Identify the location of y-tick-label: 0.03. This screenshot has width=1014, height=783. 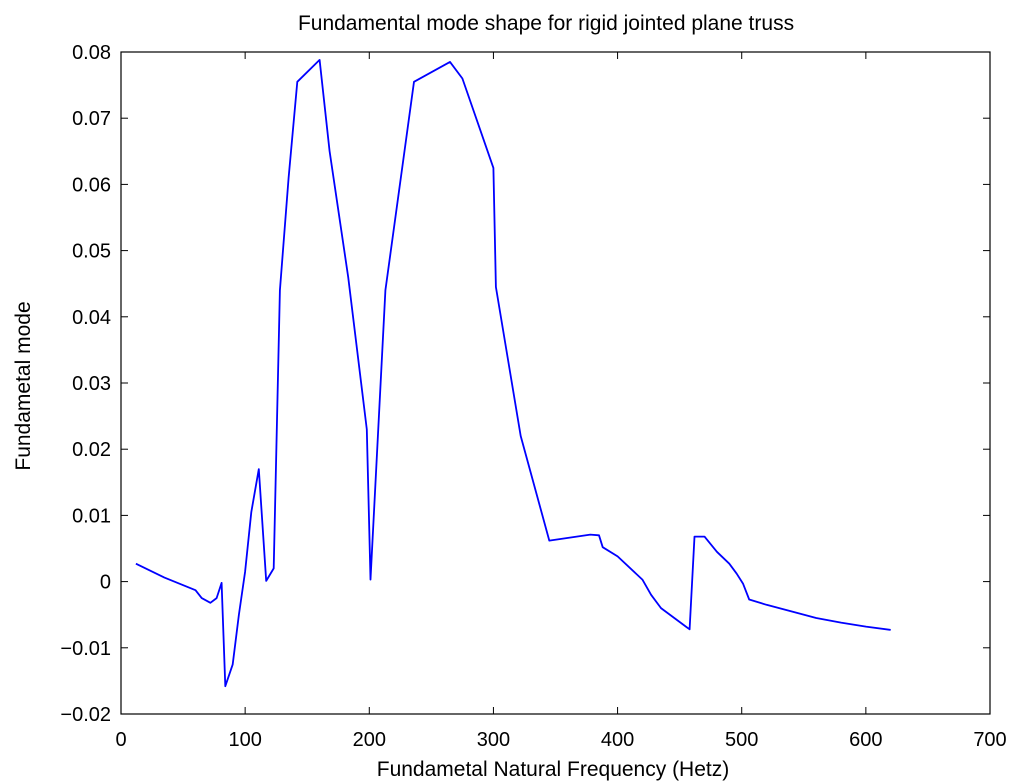
(91, 384).